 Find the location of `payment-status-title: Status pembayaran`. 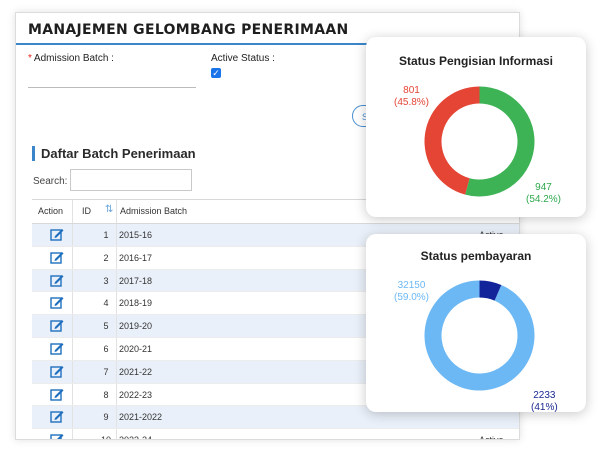

payment-status-title: Status pembayaran is located at coordinates (476, 256).